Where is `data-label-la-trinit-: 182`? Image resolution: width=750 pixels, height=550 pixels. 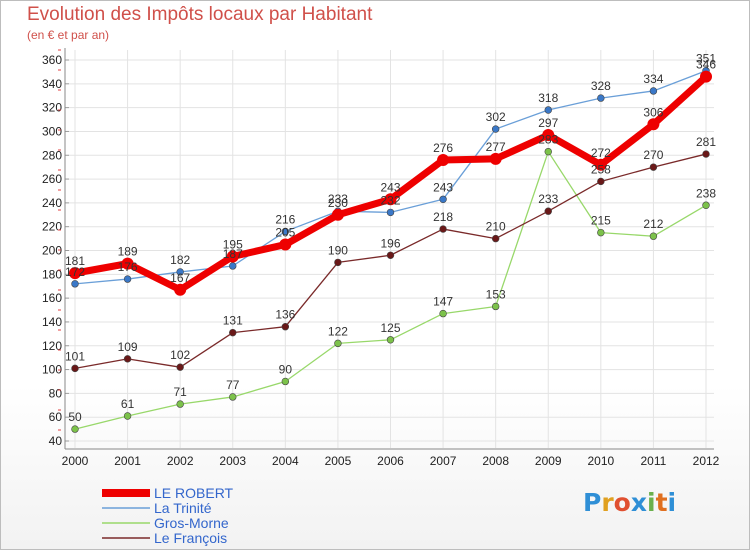
data-label-la-trinit-: 182 is located at coordinates (180, 260).